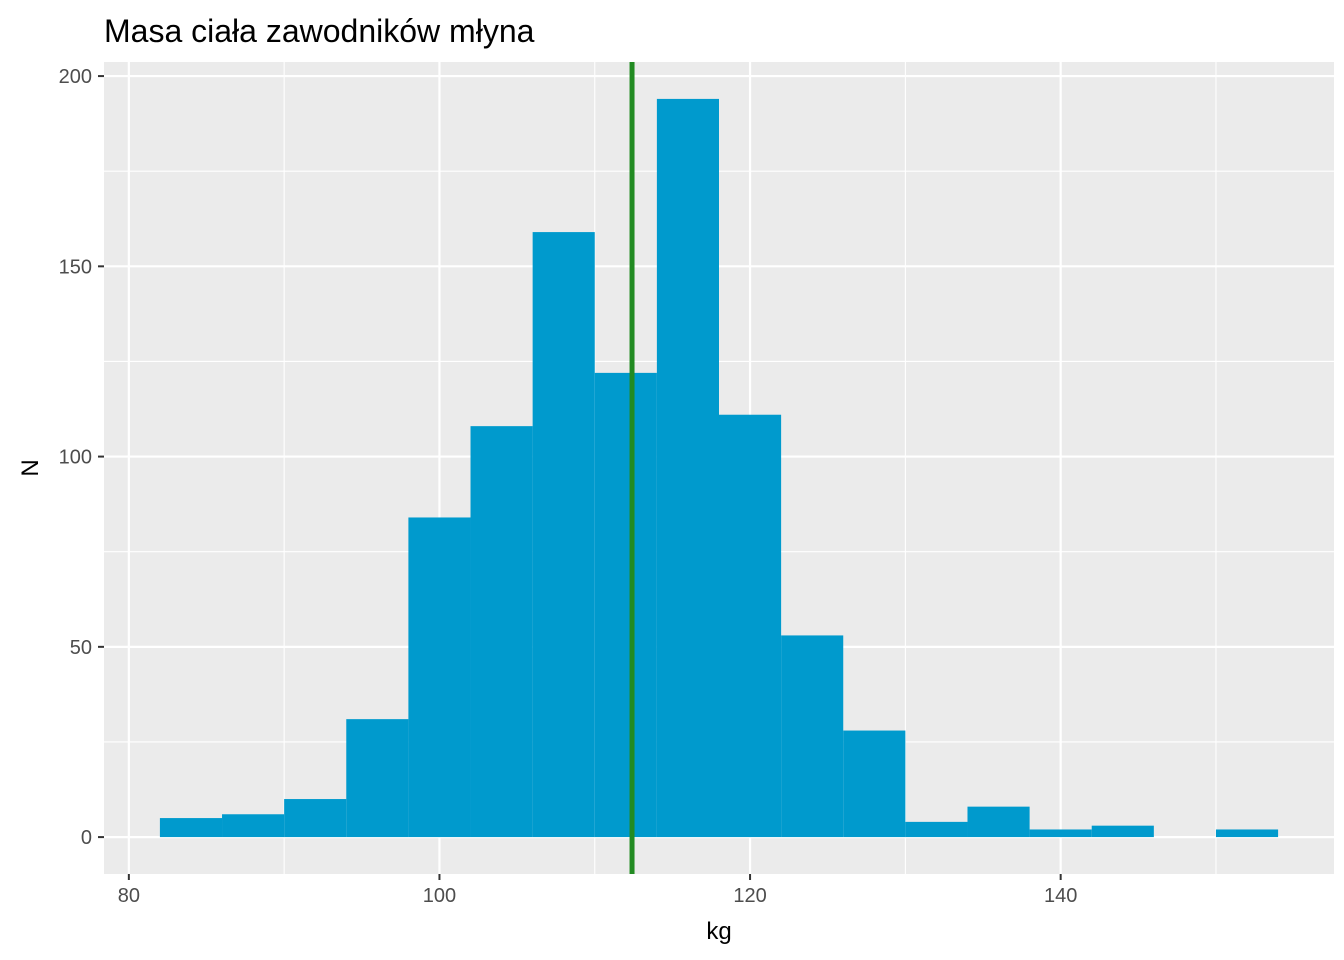 Image resolution: width=1344 pixels, height=960 pixels. What do you see at coordinates (75, 77) in the screenshot?
I see `y-tick-label: 200` at bounding box center [75, 77].